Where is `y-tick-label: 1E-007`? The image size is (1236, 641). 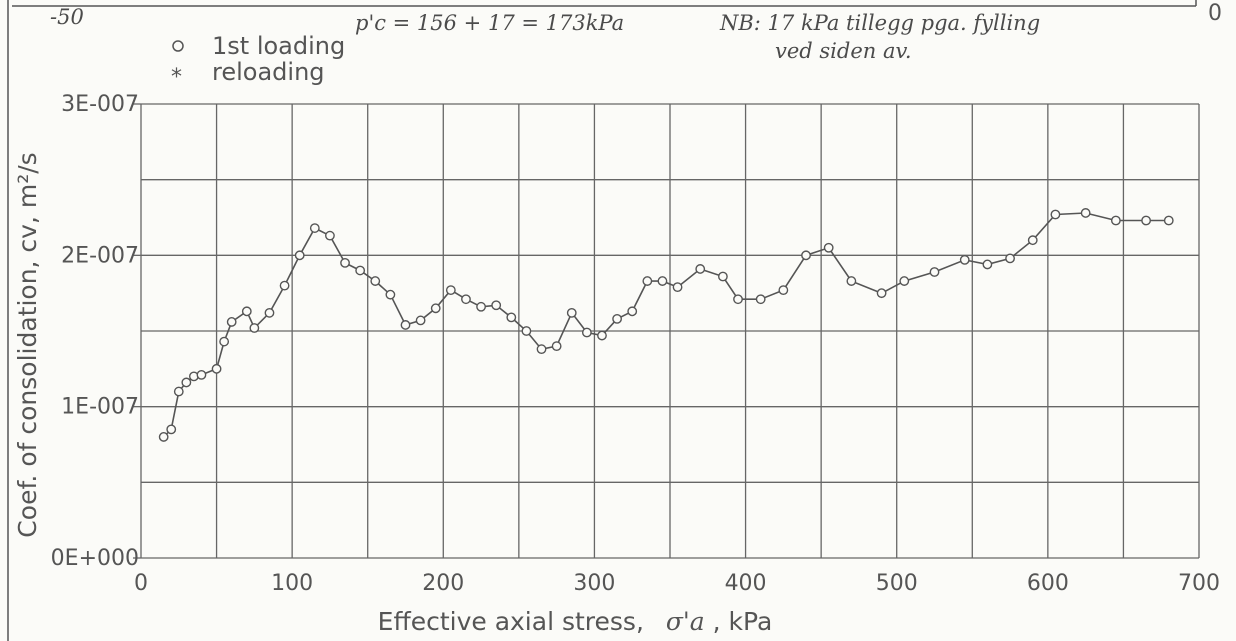
y-tick-label: 1E-007 is located at coordinates (100, 407).